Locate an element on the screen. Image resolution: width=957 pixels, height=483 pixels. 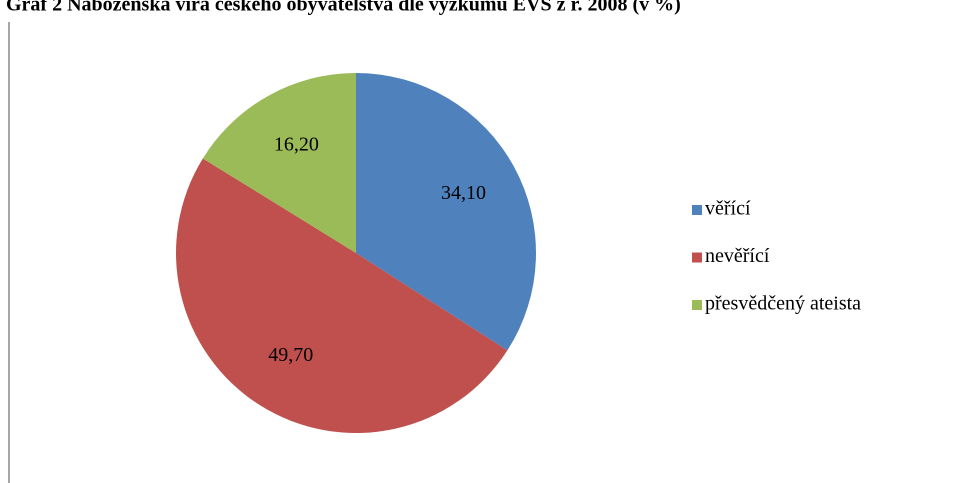
data-label: 34,10 is located at coordinates (463, 193).